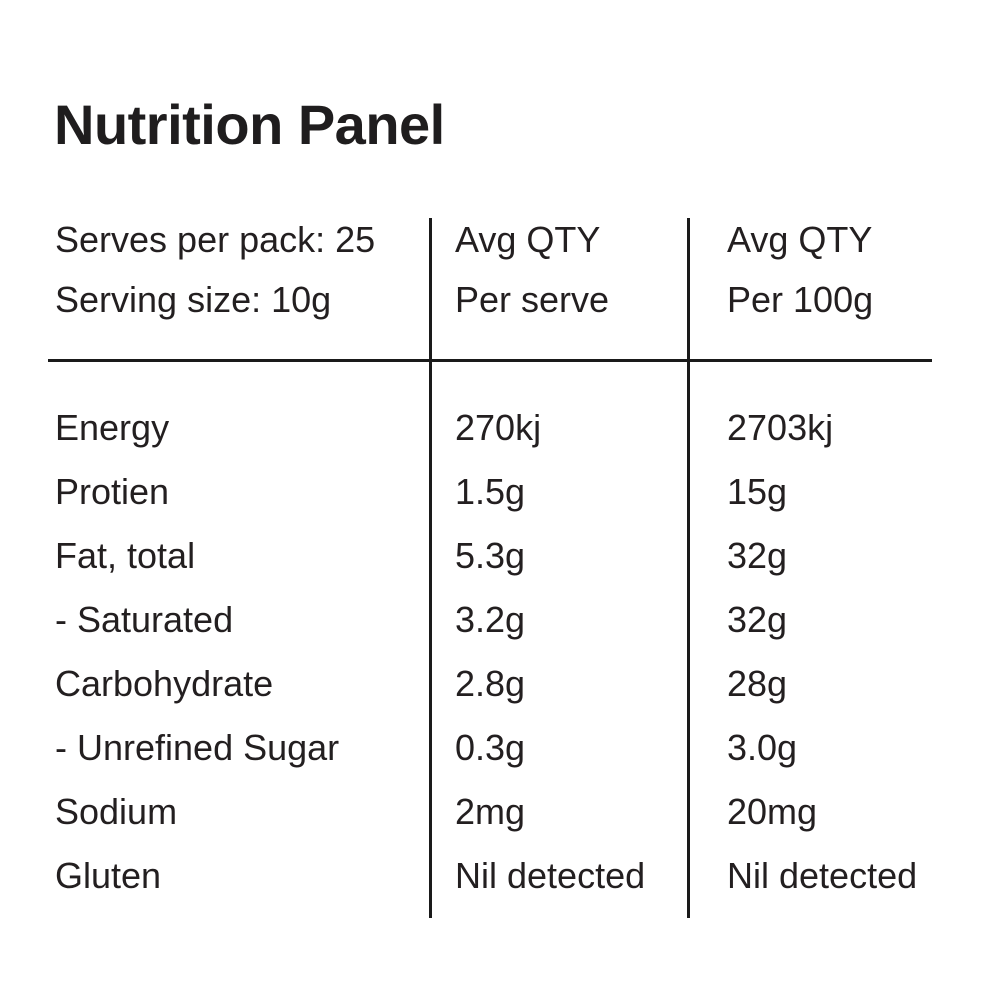 This screenshot has width=1000, height=1000. What do you see at coordinates (112, 491) in the screenshot?
I see `nutrient-label: Protien` at bounding box center [112, 491].